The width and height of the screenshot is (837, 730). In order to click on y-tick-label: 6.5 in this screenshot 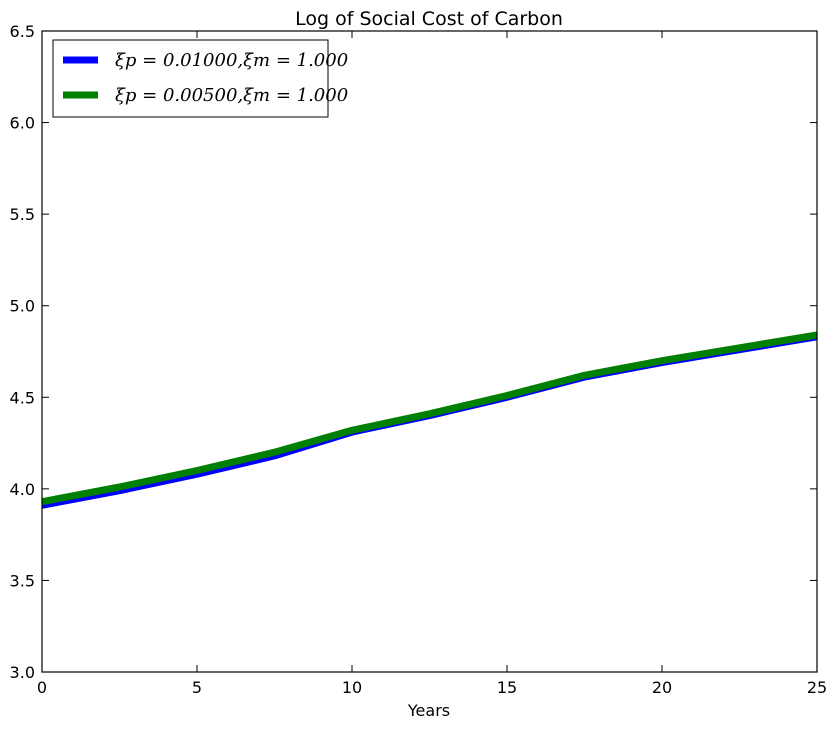, I will do `click(22, 31)`.